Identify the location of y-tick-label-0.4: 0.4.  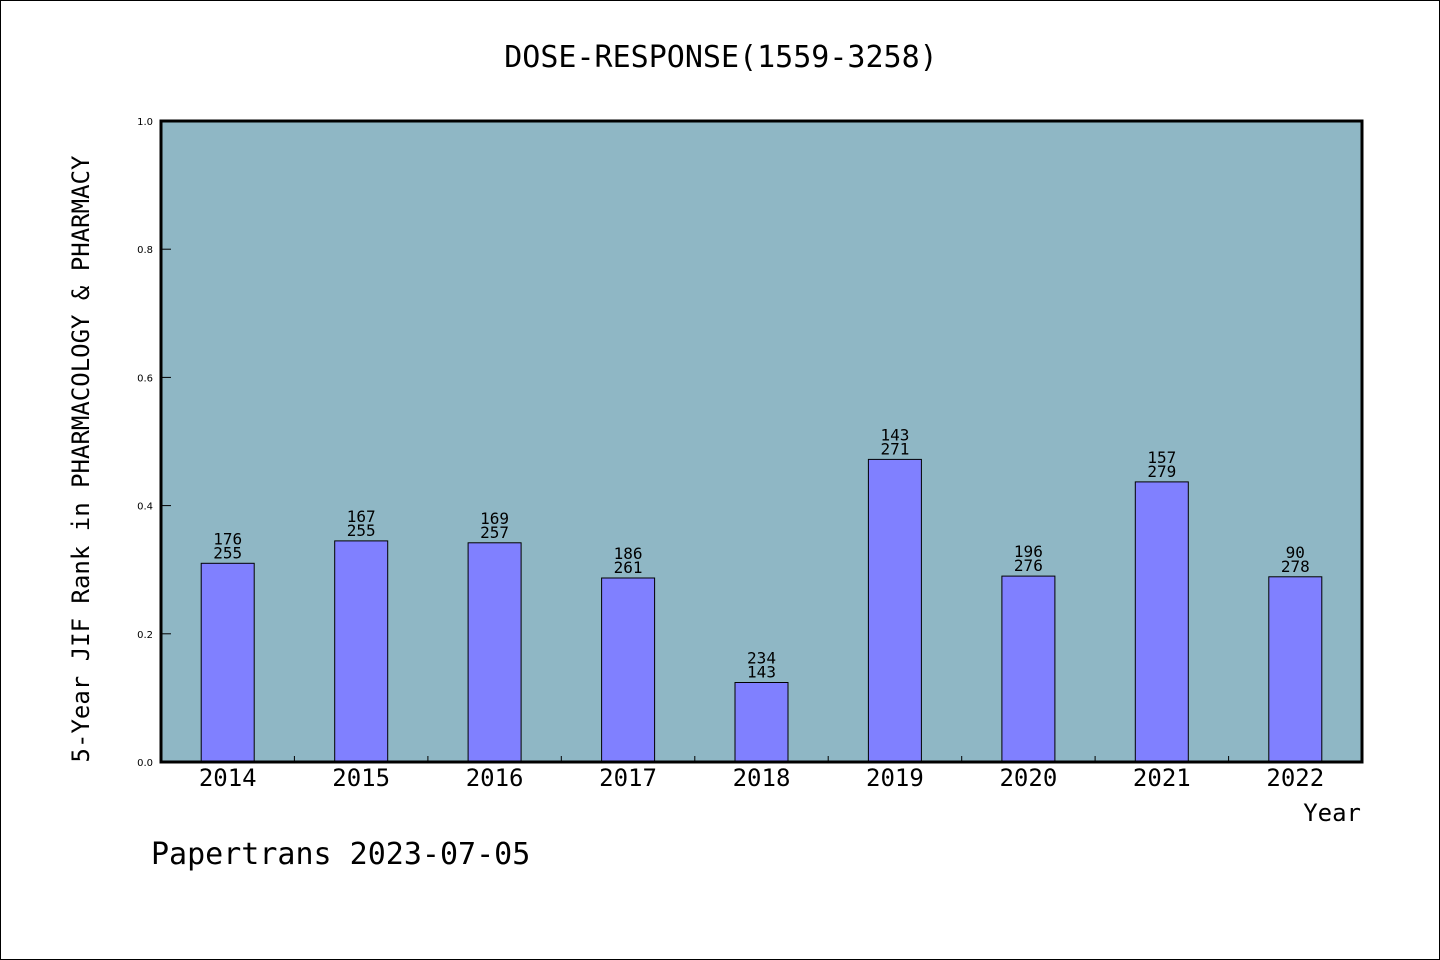
(145, 507).